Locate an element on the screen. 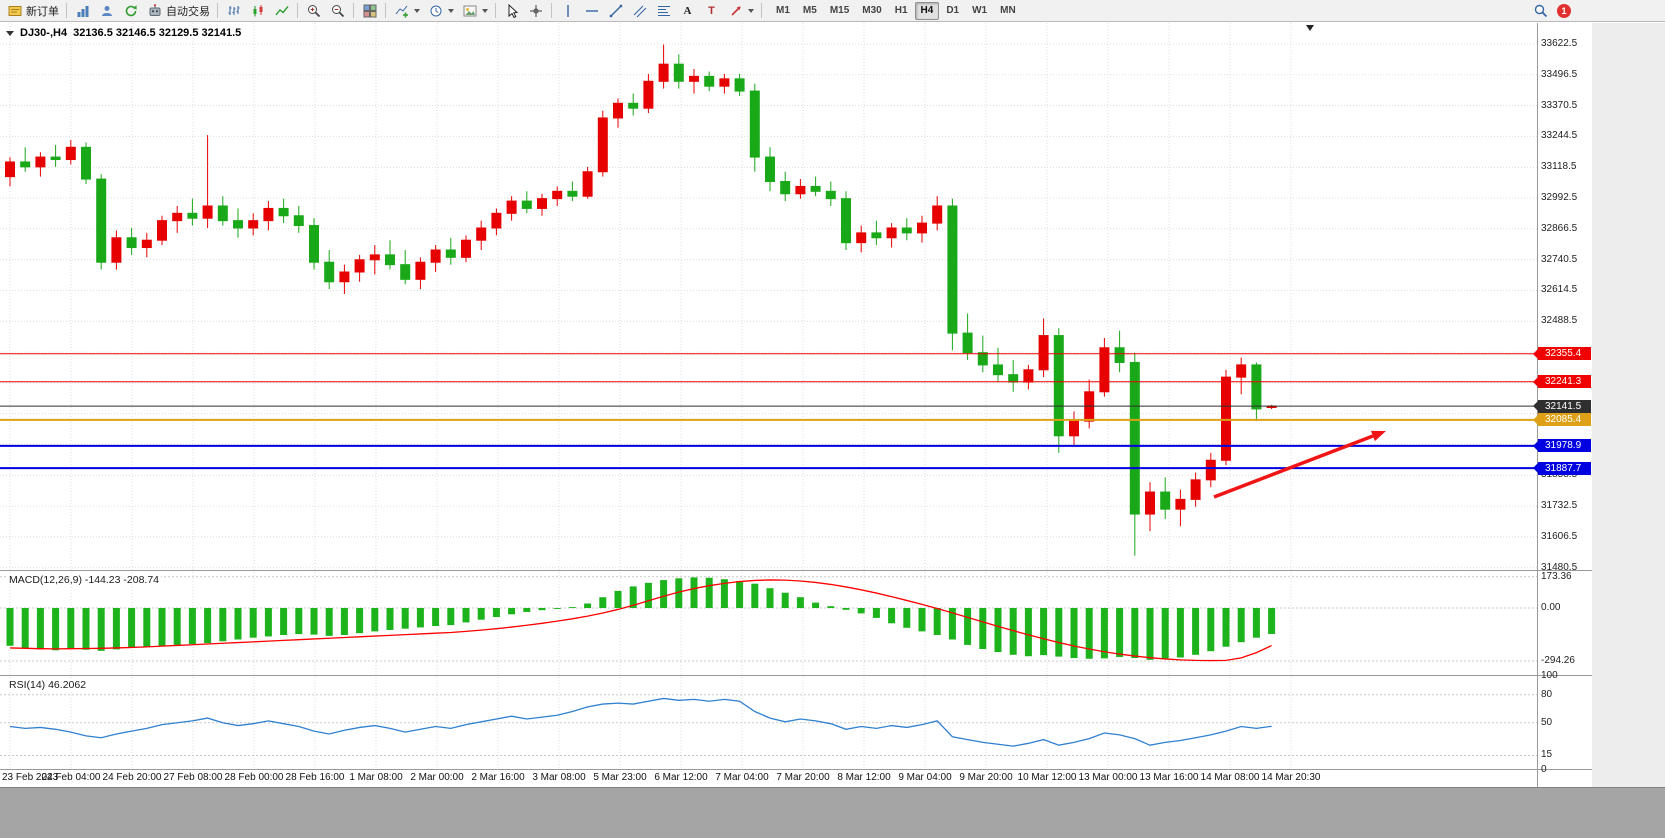 This screenshot has width=1665, height=838. bar-chart-icon is located at coordinates (233, 11).